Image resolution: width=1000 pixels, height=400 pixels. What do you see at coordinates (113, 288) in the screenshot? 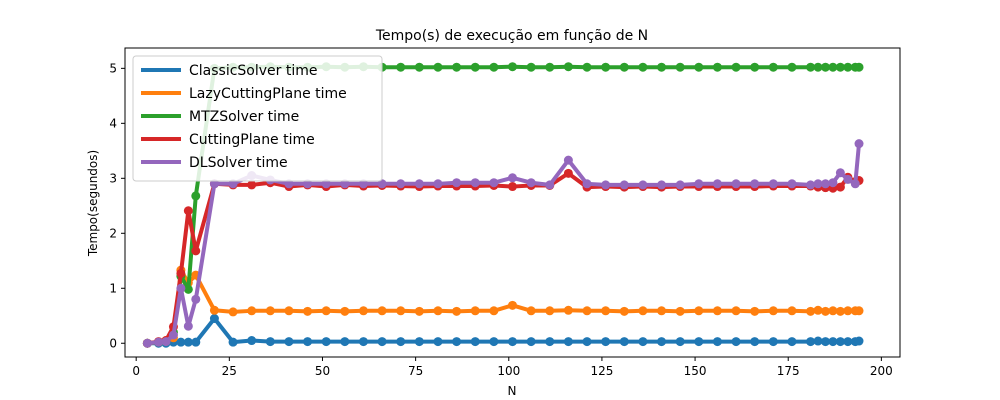
I see `y-tick-label: 1` at bounding box center [113, 288].